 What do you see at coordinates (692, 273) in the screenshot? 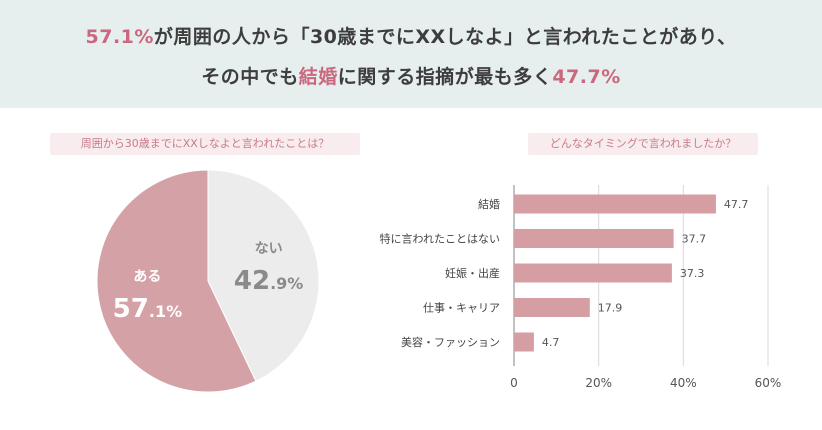
I see `bar-value-label: 37.3` at bounding box center [692, 273].